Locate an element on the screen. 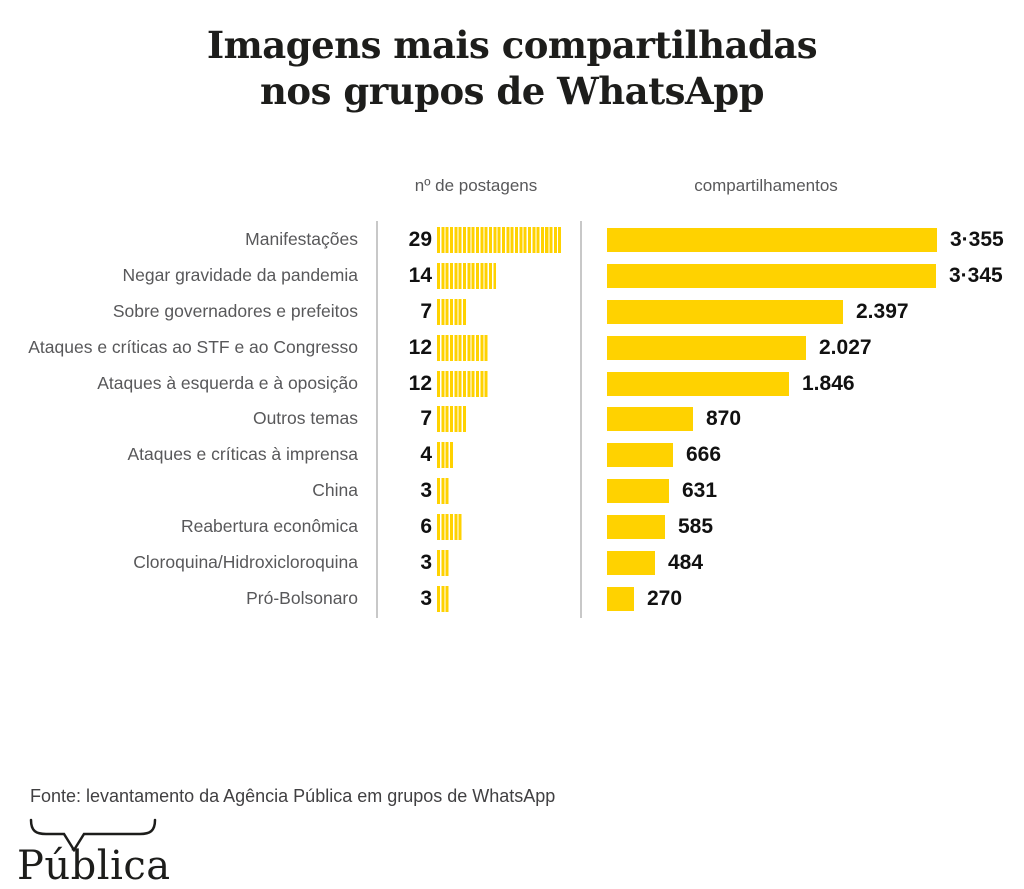 The image size is (1024, 889). row-label: Negar gravidade da pandemia is located at coordinates (240, 274).